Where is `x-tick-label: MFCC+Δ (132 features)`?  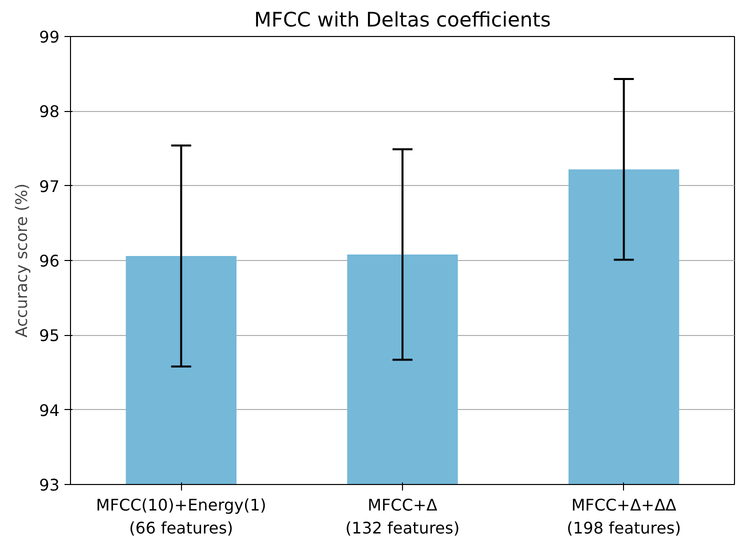
x-tick-label: MFCC+Δ (132 features) is located at coordinates (402, 517).